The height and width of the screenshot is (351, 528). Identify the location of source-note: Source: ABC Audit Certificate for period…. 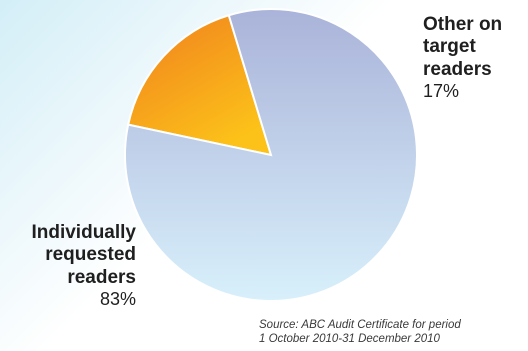
(360, 332).